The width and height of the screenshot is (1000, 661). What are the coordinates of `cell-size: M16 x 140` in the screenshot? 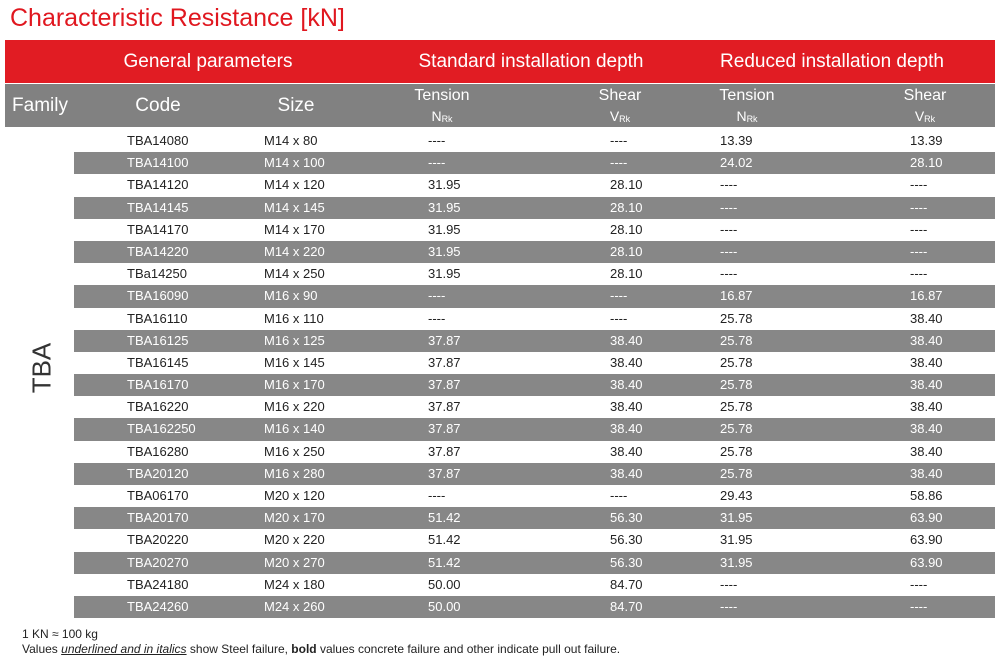 It's located at (294, 429).